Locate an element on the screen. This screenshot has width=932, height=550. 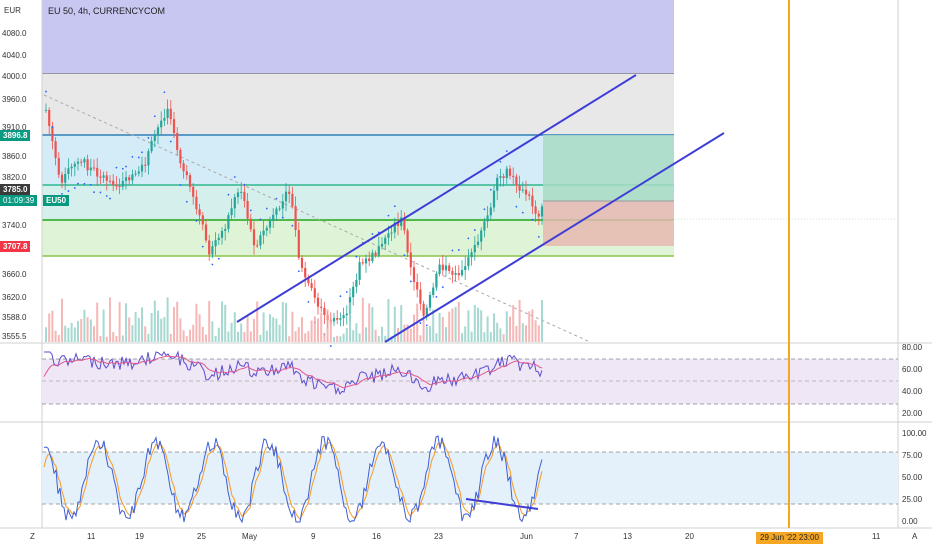
time-tick: 13 is located at coordinates (627, 536).